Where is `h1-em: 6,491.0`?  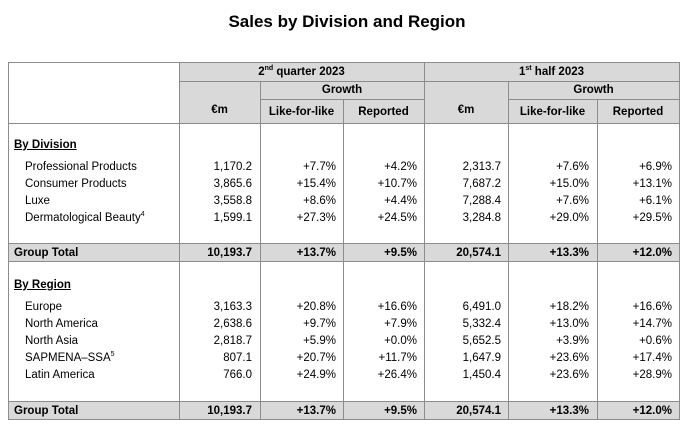 h1-em: 6,491.0 is located at coordinates (481, 307).